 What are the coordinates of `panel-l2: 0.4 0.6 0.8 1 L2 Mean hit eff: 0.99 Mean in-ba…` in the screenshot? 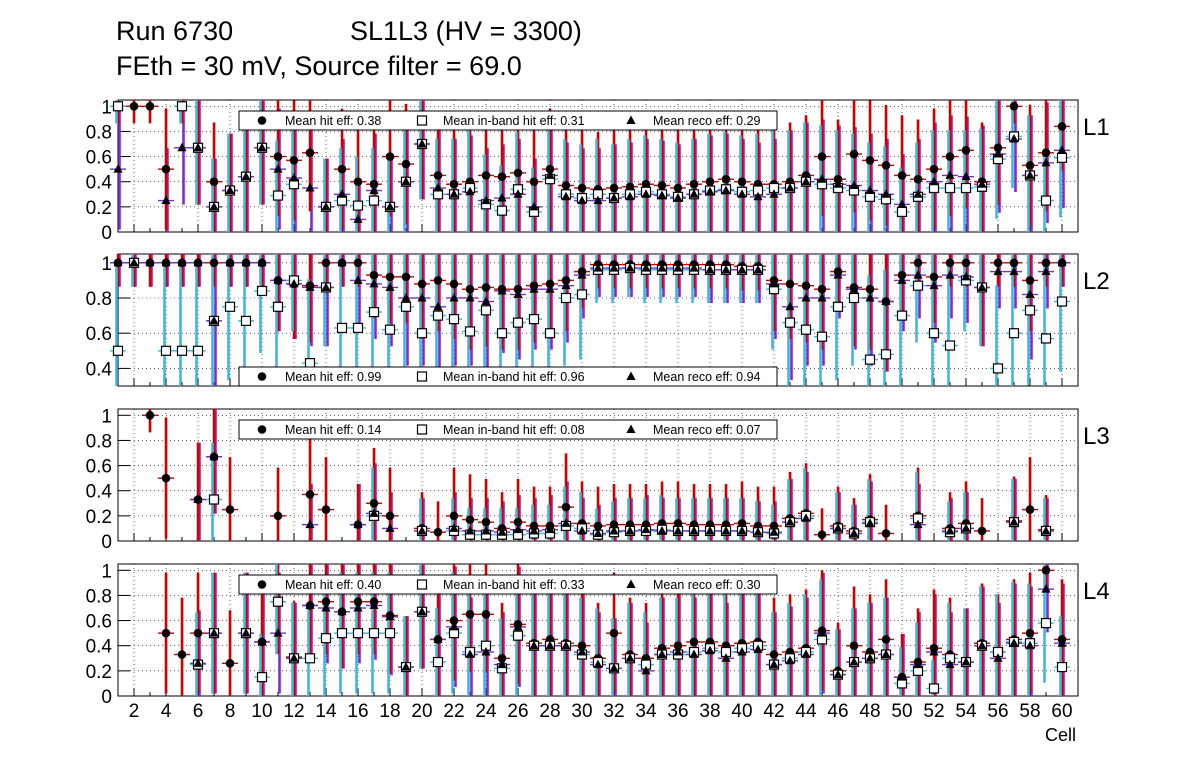 It's located at (598, 320).